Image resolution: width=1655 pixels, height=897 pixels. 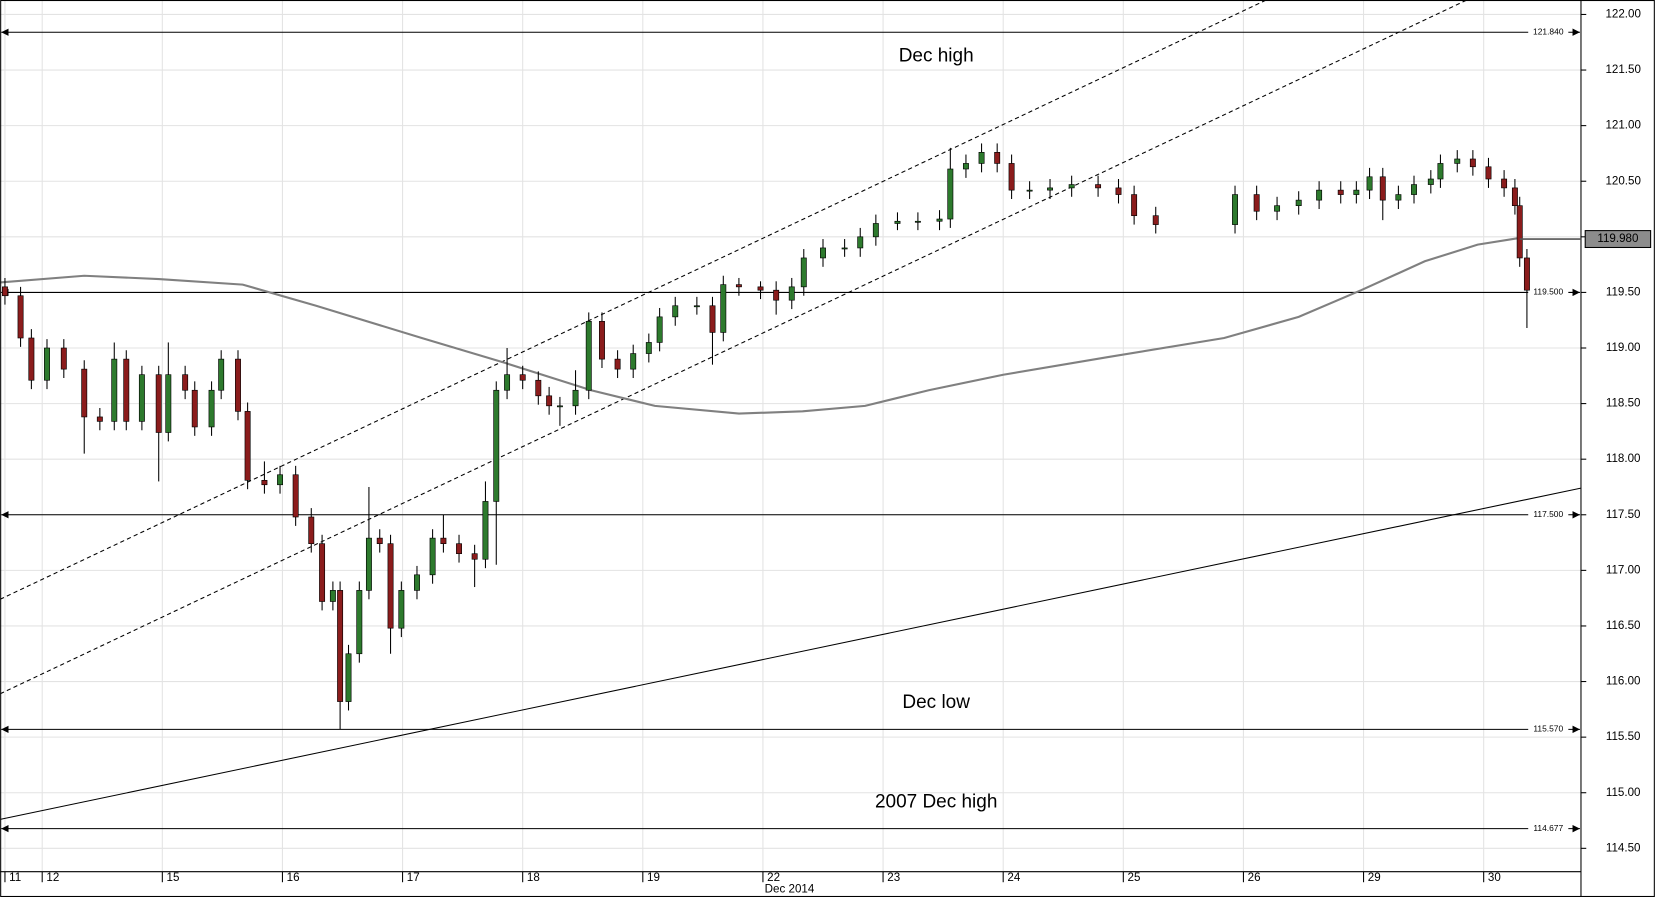 What do you see at coordinates (15, 877) in the screenshot?
I see `x-tick-label: 11` at bounding box center [15, 877].